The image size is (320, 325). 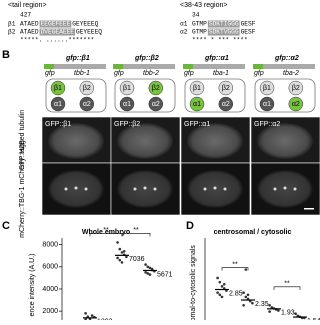 What do you see at coordinates (193, 282) in the screenshot?
I see `y-axis-label: somal-to-cytosolic signals` at bounding box center [193, 282].